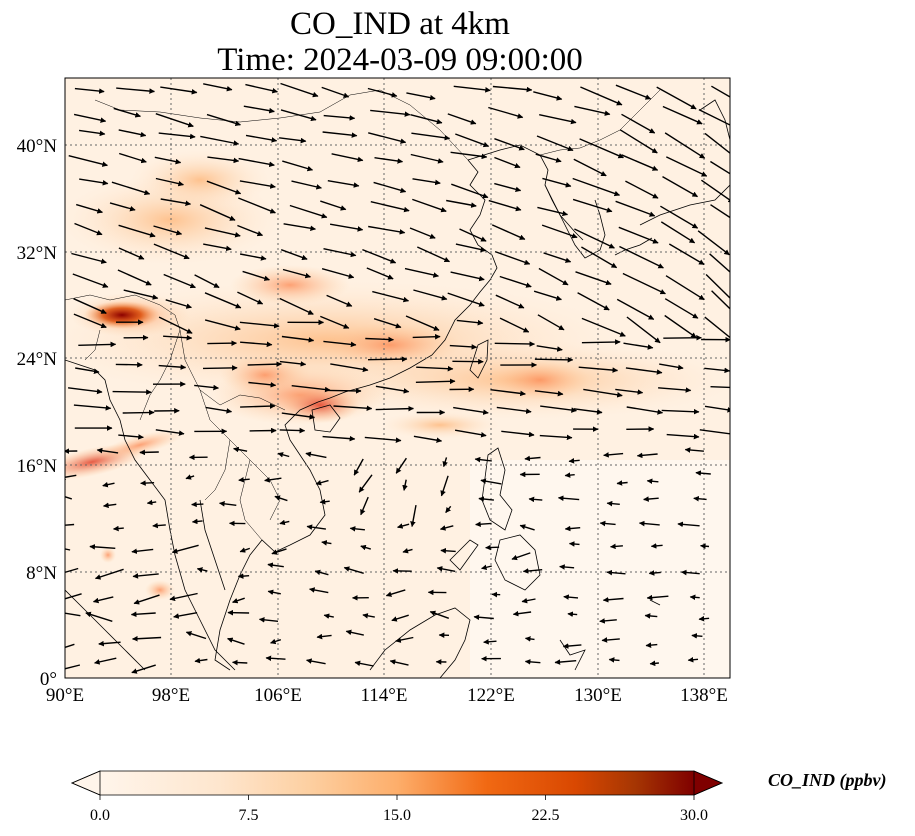 The image size is (915, 836). What do you see at coordinates (41, 573) in the screenshot?
I see `lat-tick: 8°N` at bounding box center [41, 573].